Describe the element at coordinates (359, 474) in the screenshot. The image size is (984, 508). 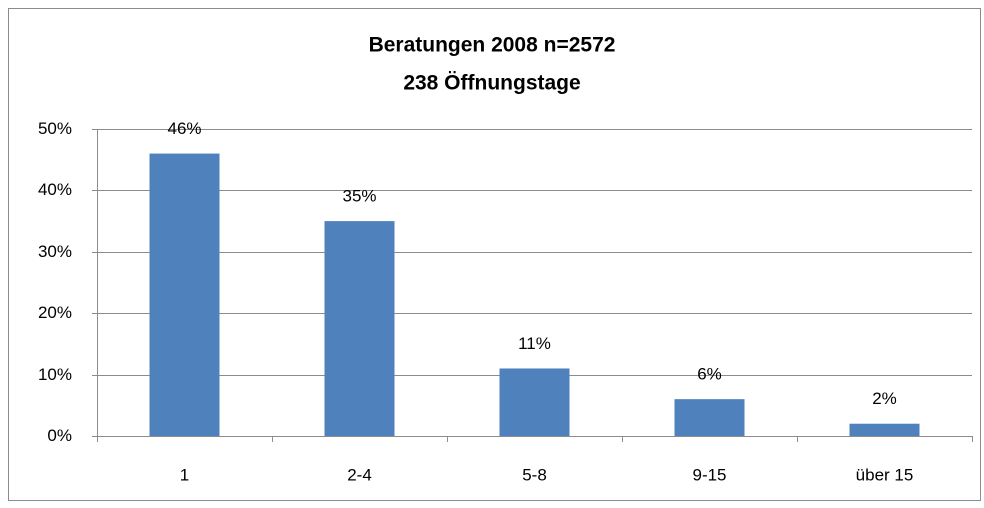
I see `x-tick-label: 2-4` at that location.